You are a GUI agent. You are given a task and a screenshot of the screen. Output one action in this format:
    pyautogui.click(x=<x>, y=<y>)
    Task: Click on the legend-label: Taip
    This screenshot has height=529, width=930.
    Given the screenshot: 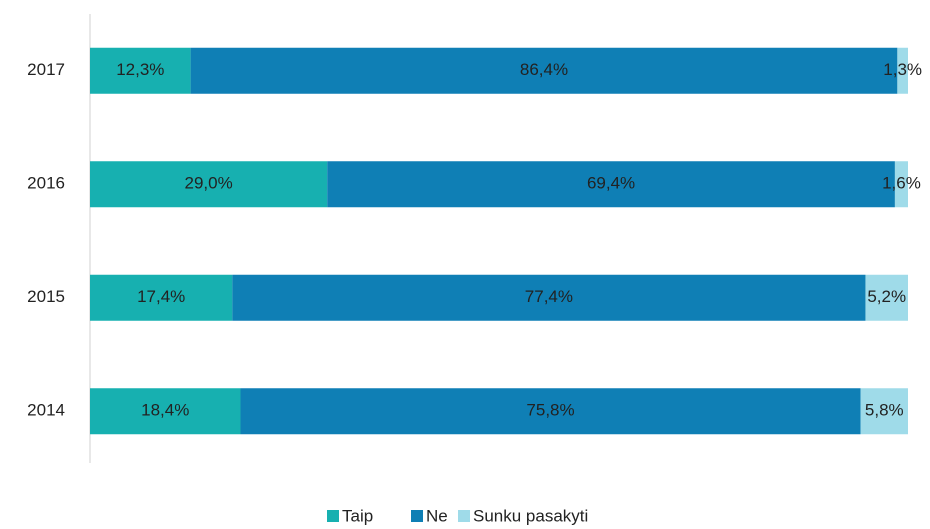 What is the action you would take?
    pyautogui.click(x=357, y=515)
    